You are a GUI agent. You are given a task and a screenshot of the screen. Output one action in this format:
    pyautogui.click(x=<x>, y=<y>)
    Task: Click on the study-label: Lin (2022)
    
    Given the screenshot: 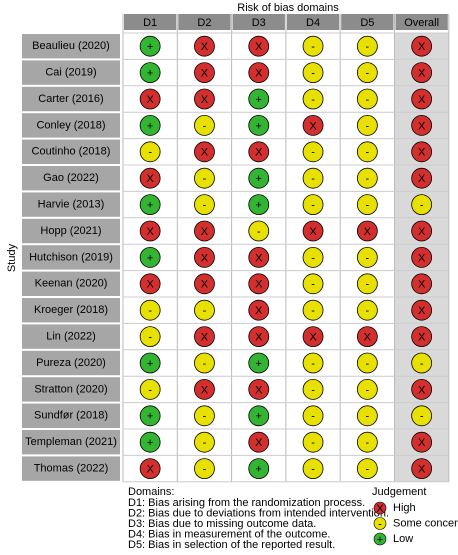 What is the action you would take?
    pyautogui.click(x=71, y=337)
    